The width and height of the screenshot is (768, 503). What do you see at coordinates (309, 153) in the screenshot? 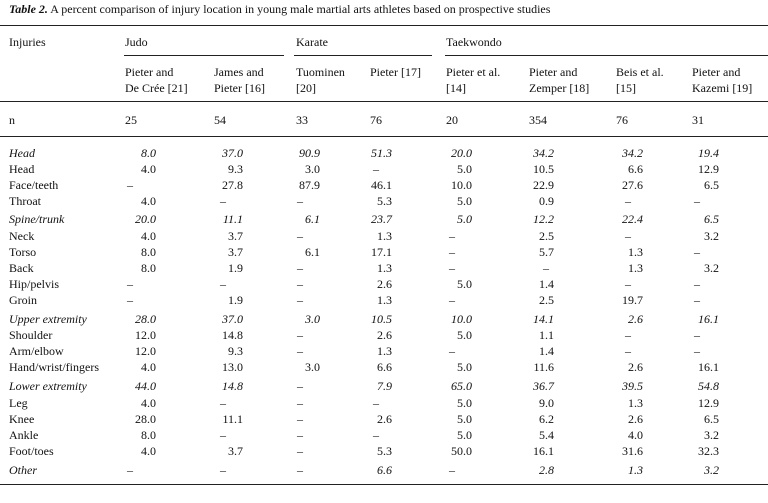
I see `table-cell: 90.9` at bounding box center [309, 153].